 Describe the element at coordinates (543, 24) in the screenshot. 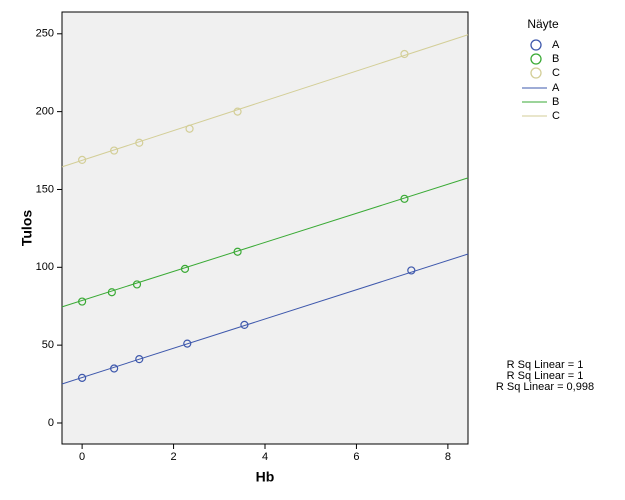

I see `legend-title: Näyte` at that location.